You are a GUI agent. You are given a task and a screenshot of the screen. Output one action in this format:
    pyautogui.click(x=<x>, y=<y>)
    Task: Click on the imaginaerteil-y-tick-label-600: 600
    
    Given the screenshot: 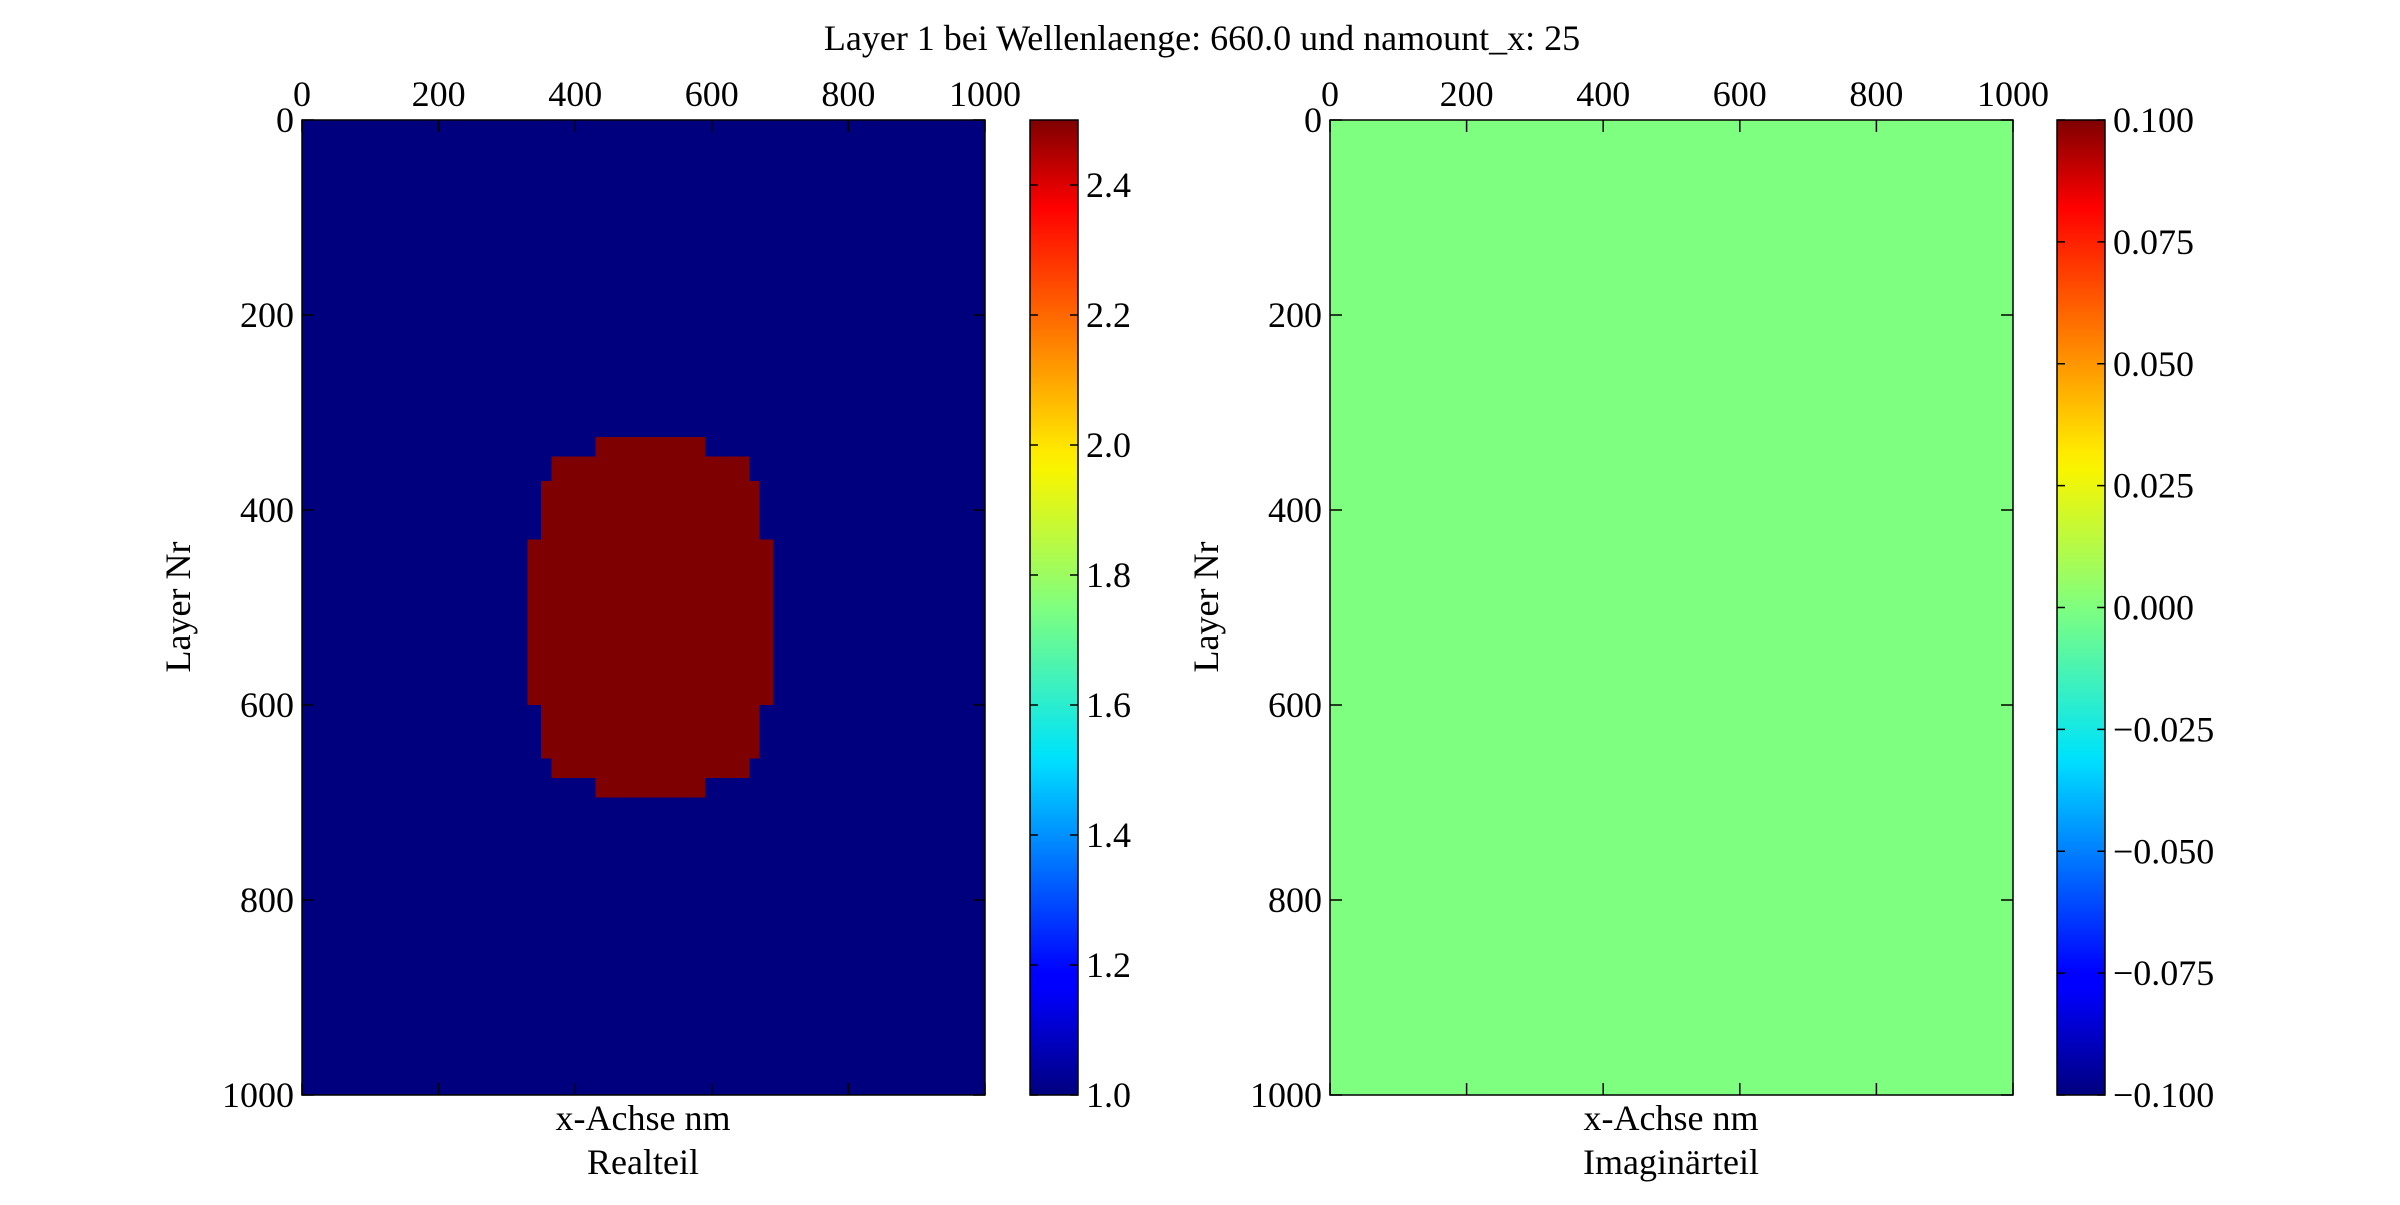 What is the action you would take?
    pyautogui.click(x=1295, y=705)
    